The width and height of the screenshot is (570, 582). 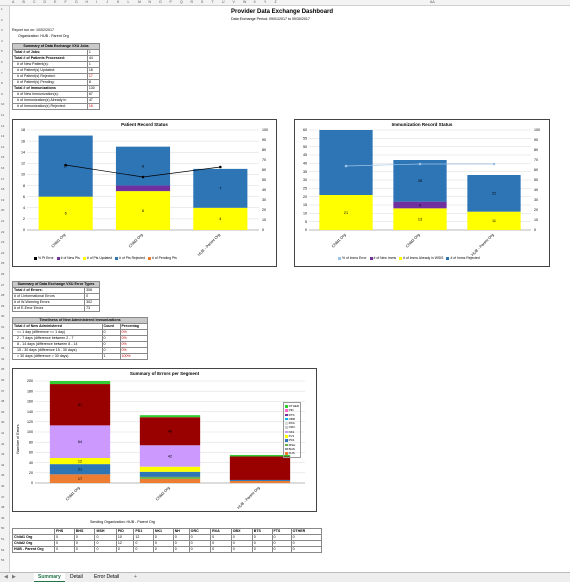 I want to click on column-letter: L, so click(x=128, y=2).